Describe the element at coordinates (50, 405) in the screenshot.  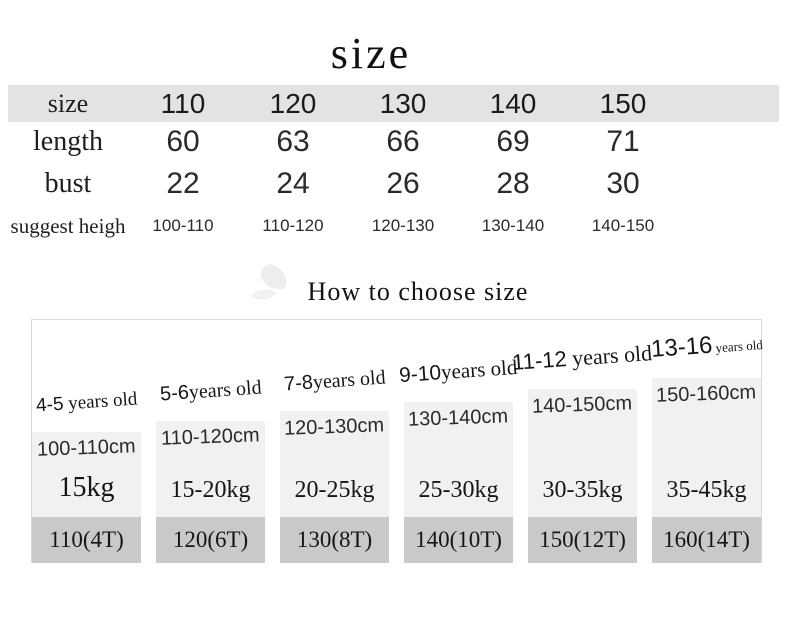
I see `age-range: 4-5` at that location.